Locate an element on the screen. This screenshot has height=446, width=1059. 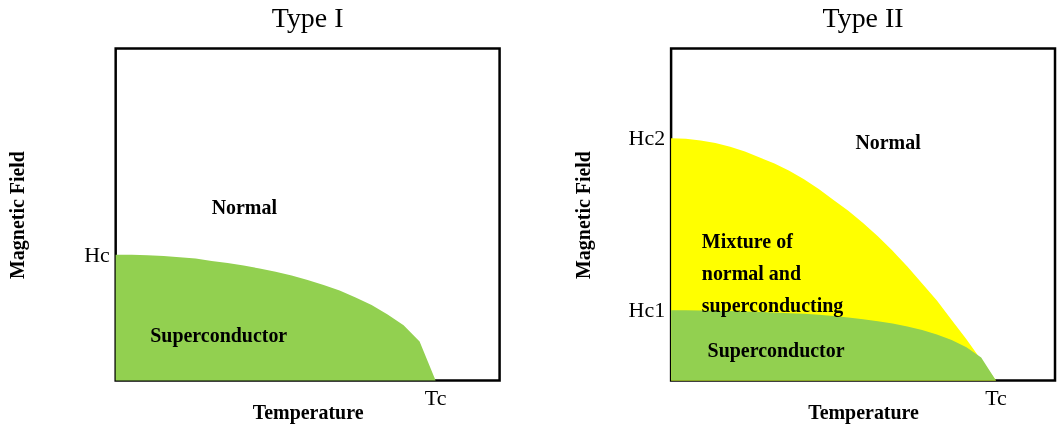
text: Hc is located at coordinates (97, 254).